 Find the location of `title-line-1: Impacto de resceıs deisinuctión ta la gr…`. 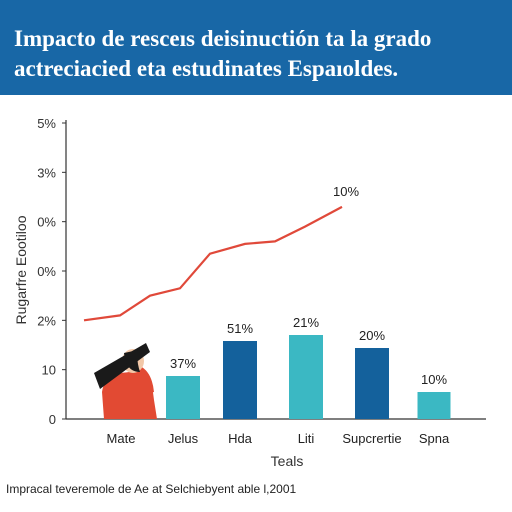

title-line-1: Impacto de resceıs deisinuctión ta la gr… is located at coordinates (223, 38).